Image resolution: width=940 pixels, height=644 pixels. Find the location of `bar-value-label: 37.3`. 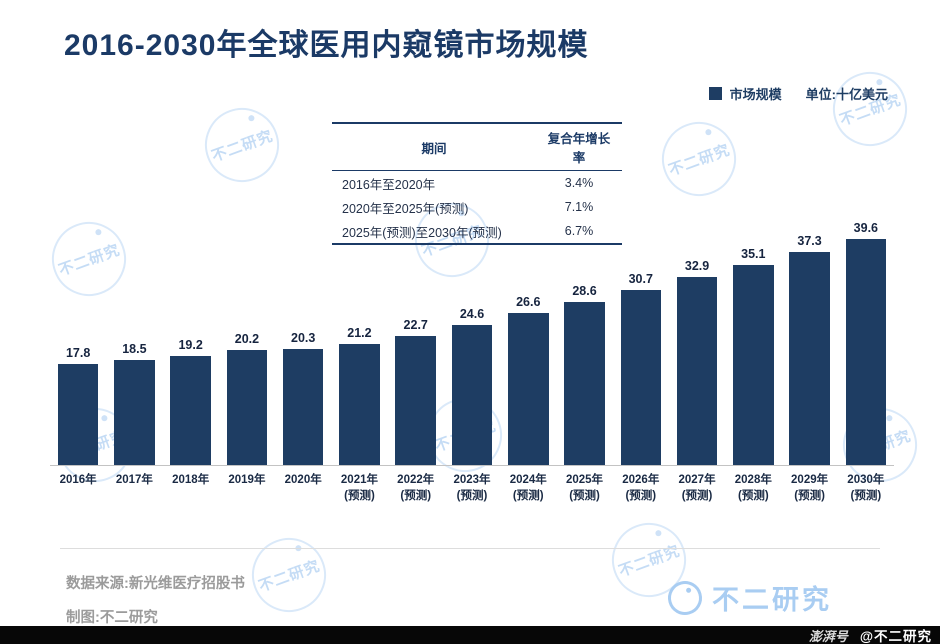

bar-value-label: 37.3 is located at coordinates (809, 241).